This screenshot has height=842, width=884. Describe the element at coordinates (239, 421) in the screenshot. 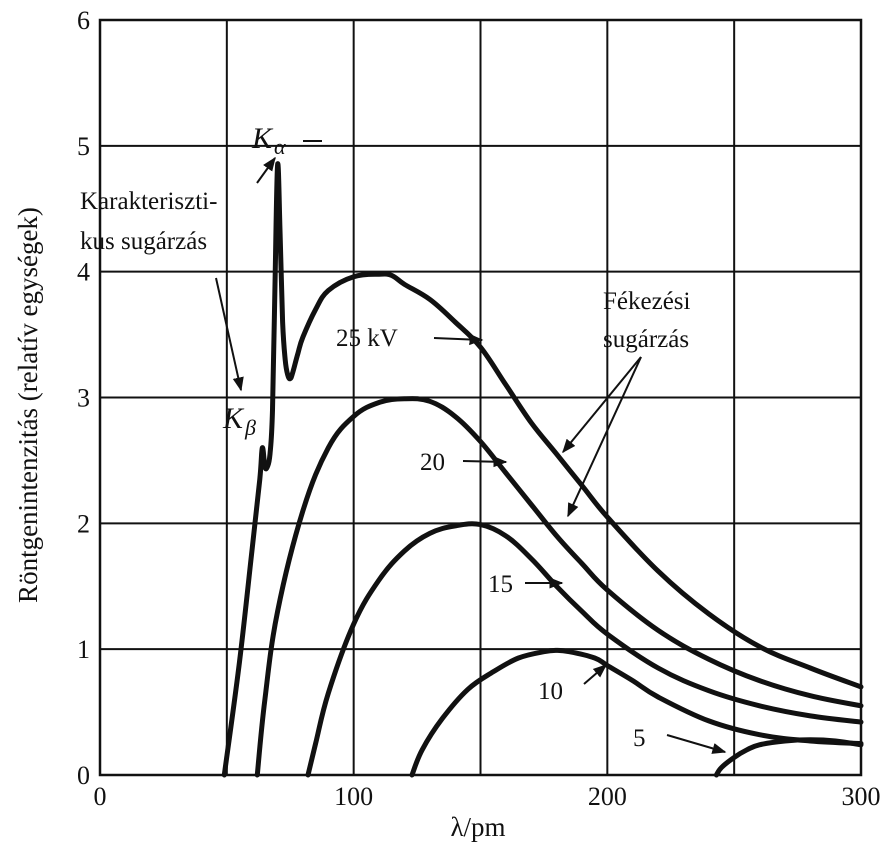

I see `k-beta-label: Kβ` at that location.